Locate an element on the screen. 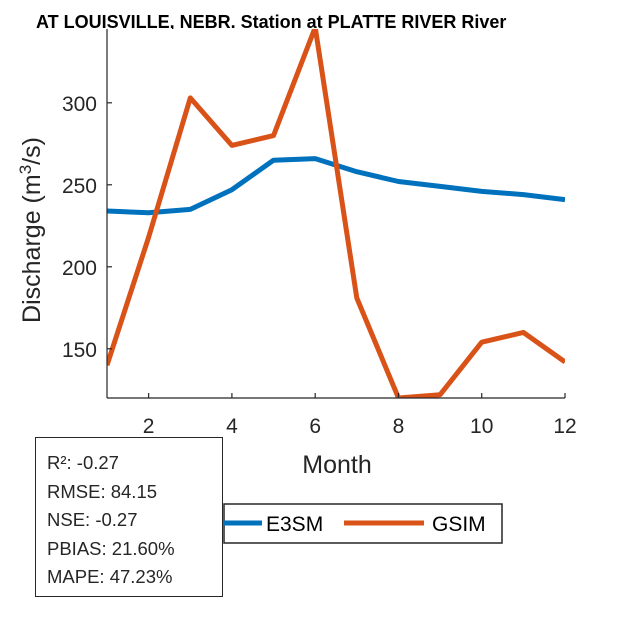 This screenshot has height=625, width=625. y-tick-label: 200 is located at coordinates (79, 268).